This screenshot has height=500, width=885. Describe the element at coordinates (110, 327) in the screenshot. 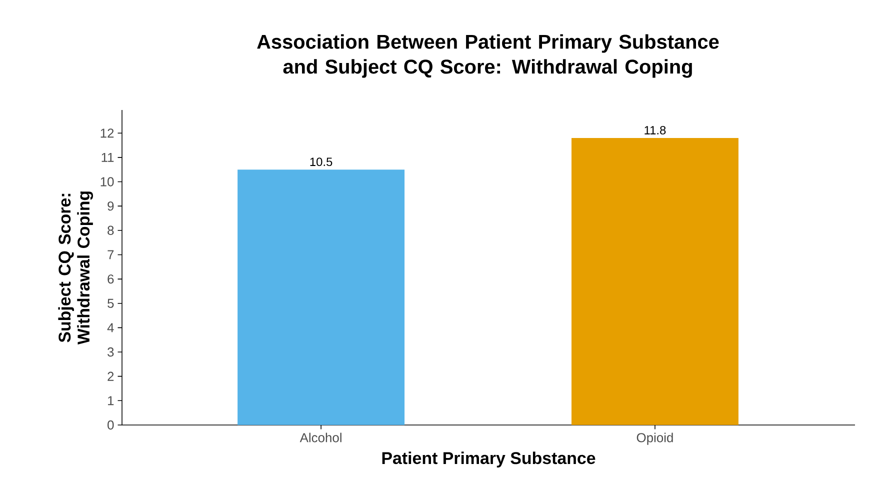

I see `y-tick-label: 4` at that location.